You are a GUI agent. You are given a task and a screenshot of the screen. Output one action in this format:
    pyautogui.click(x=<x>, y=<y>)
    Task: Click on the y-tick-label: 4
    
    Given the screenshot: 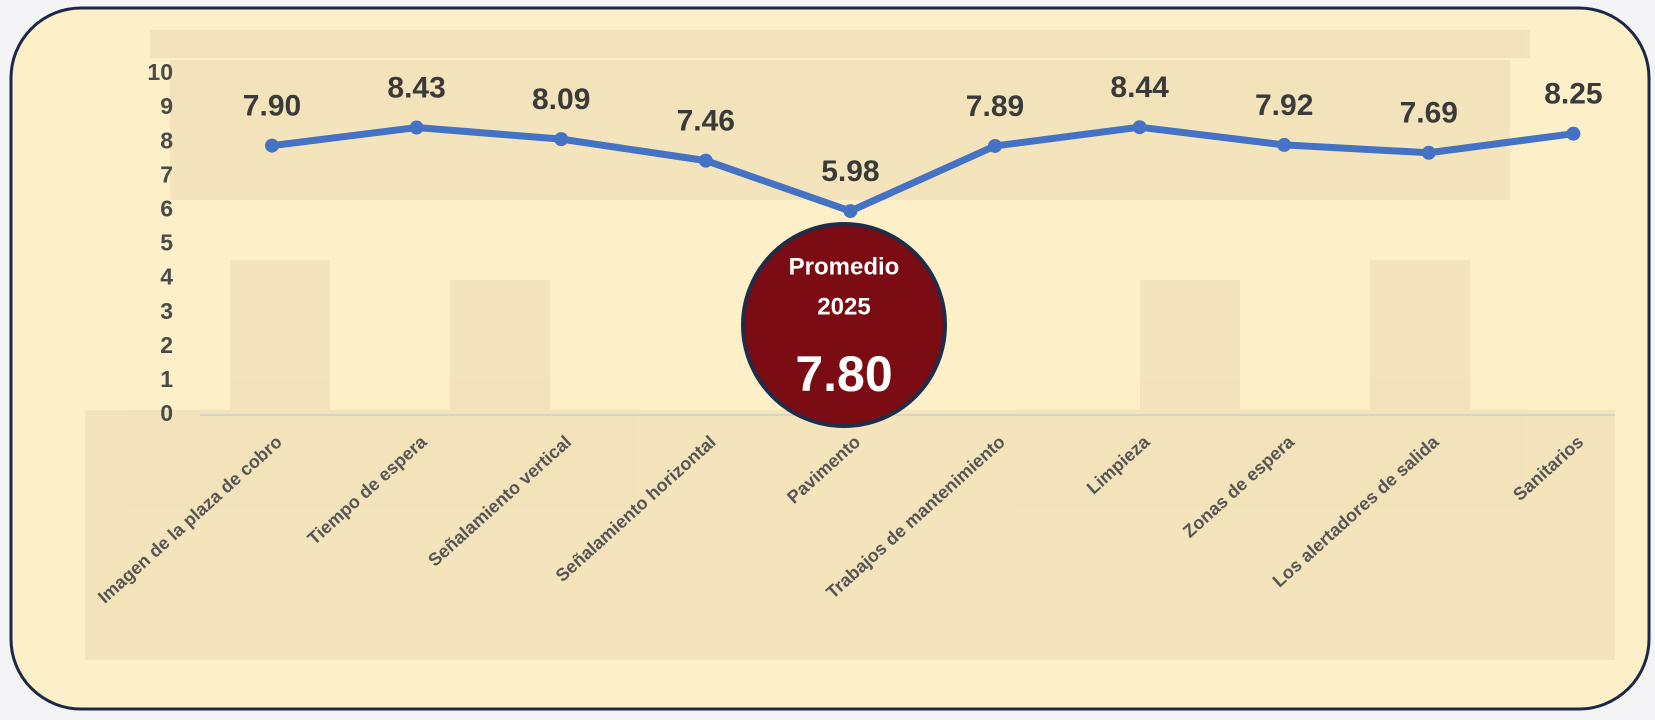 What is the action you would take?
    pyautogui.click(x=166, y=277)
    